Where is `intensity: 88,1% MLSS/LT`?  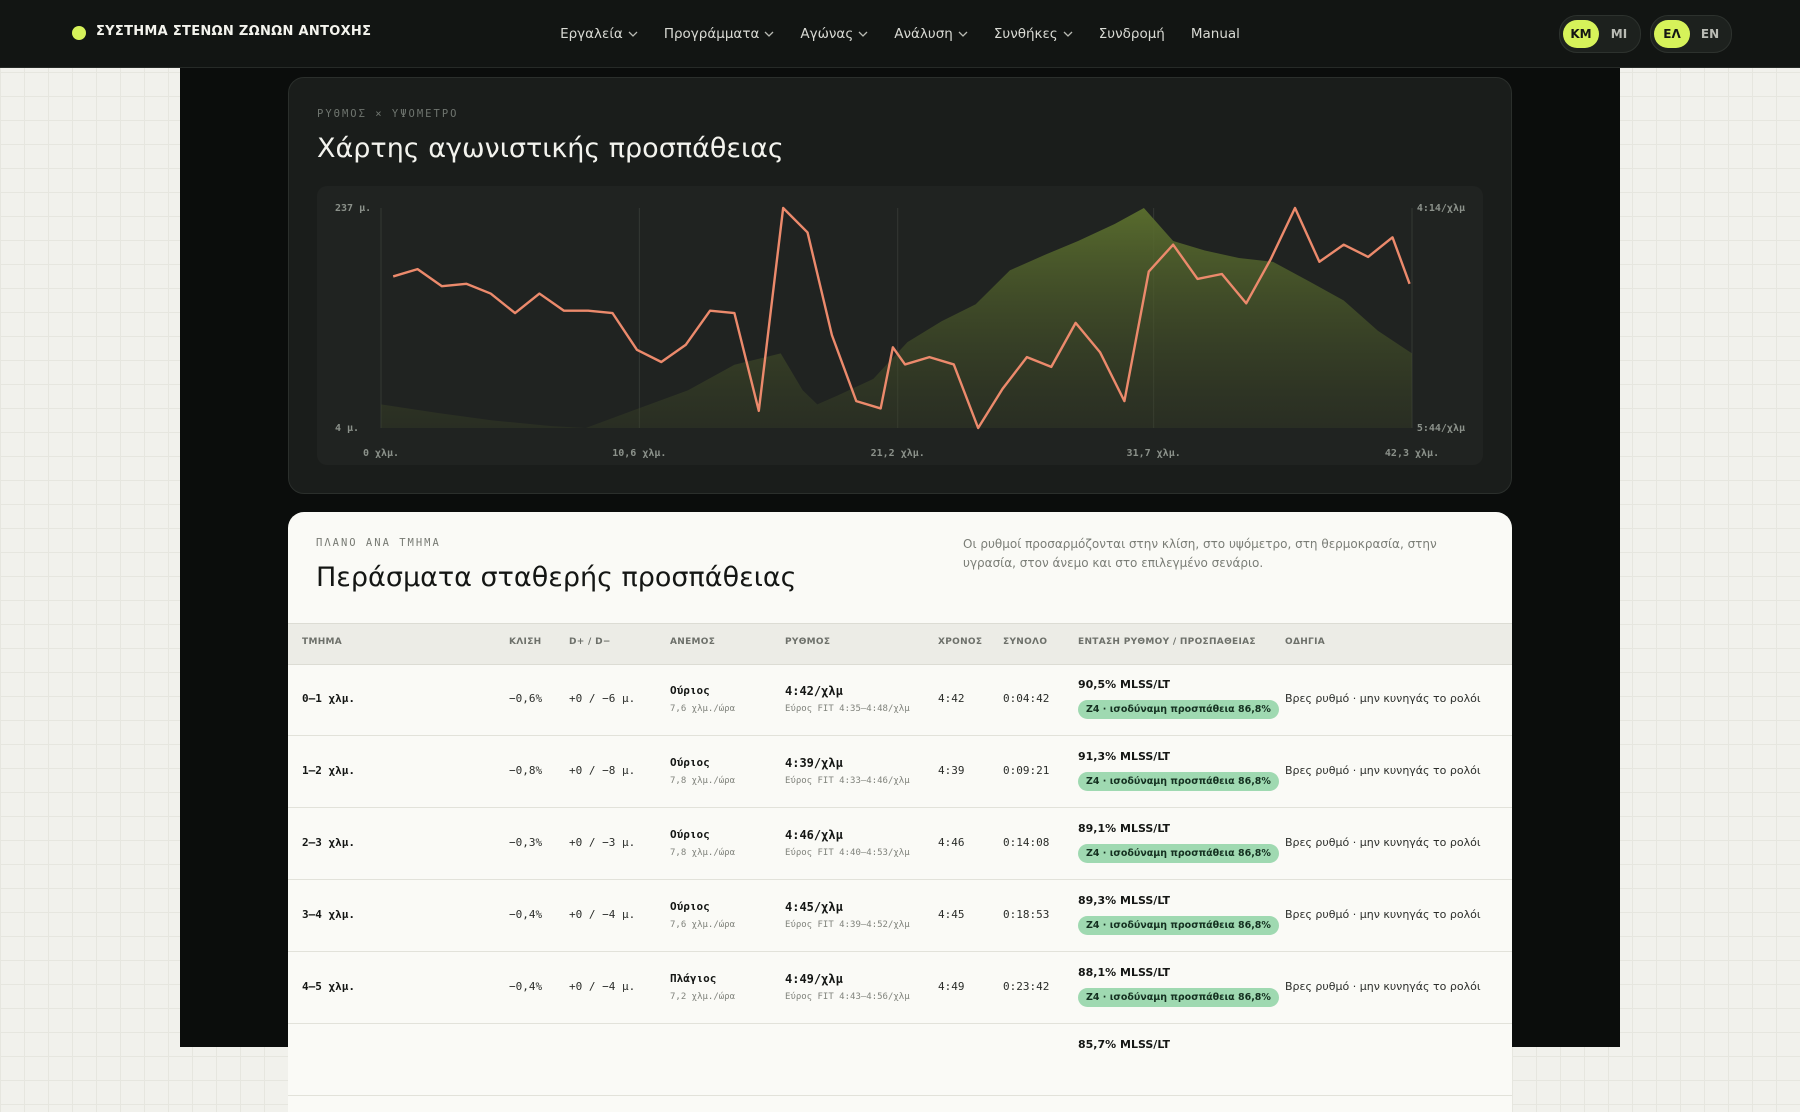 intensity: 88,1% MLSS/LT is located at coordinates (1124, 972).